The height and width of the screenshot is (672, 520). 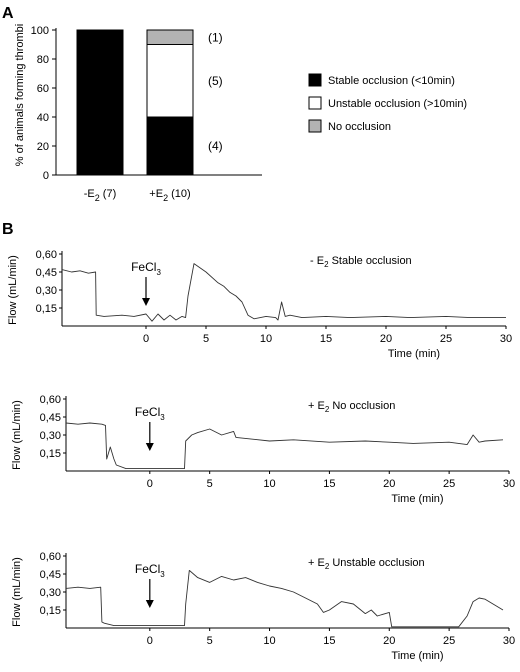 What do you see at coordinates (397, 104) in the screenshot?
I see `legend-entry-label: Unstable occlusion (>10min)` at bounding box center [397, 104].